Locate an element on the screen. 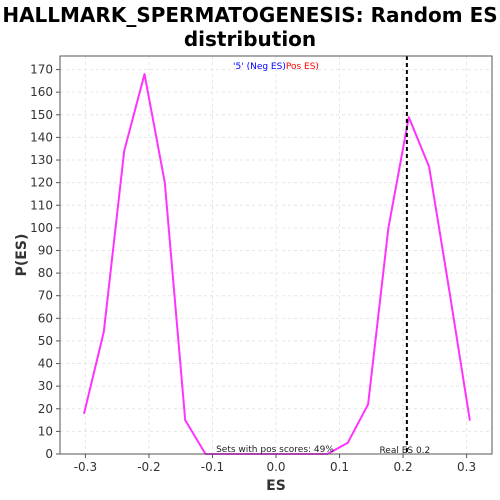 The image size is (500, 500). x-tick-label-6: 0.3 is located at coordinates (466, 467).